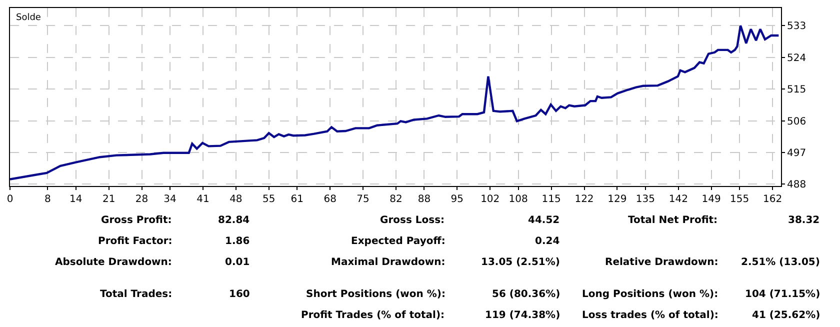 The width and height of the screenshot is (840, 327). What do you see at coordinates (424, 199) in the screenshot?
I see `x-tick-label: 88` at bounding box center [424, 199].